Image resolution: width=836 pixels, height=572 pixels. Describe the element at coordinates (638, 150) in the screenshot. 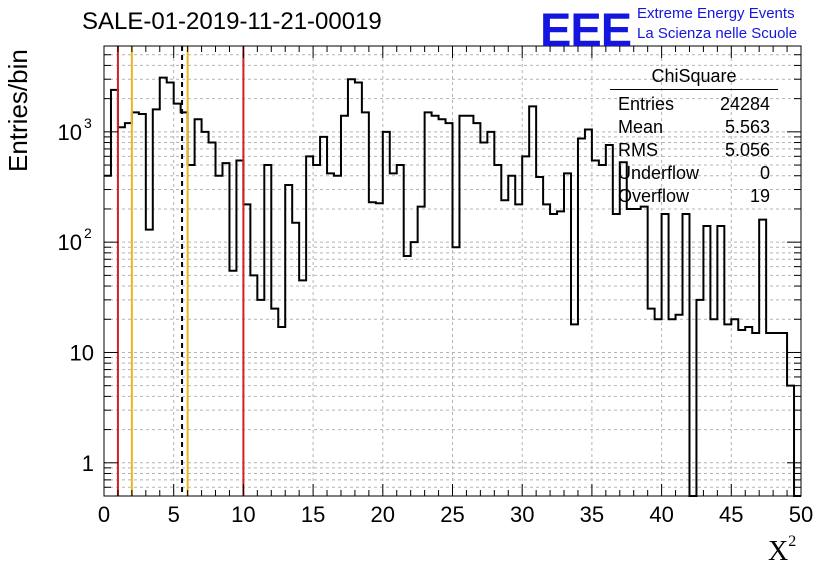

I see `stats-label: RMS` at that location.